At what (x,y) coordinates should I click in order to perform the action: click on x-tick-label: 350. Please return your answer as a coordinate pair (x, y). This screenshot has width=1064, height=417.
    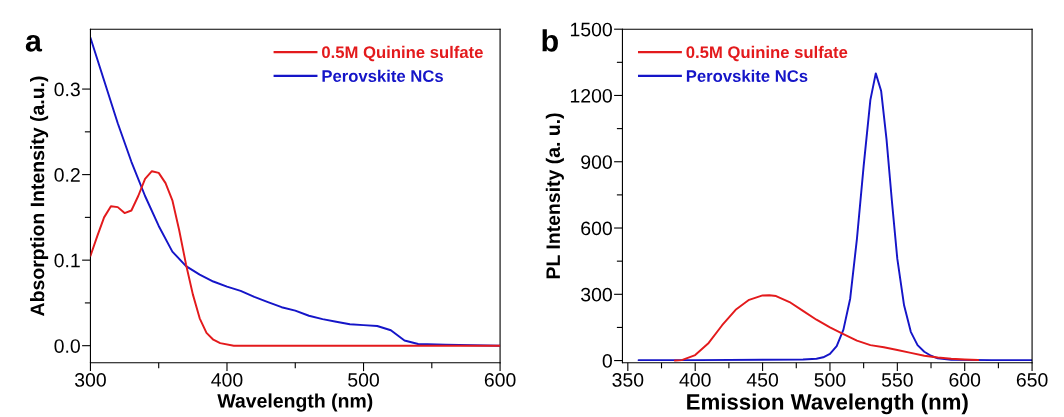
    Looking at the image, I should click on (628, 380).